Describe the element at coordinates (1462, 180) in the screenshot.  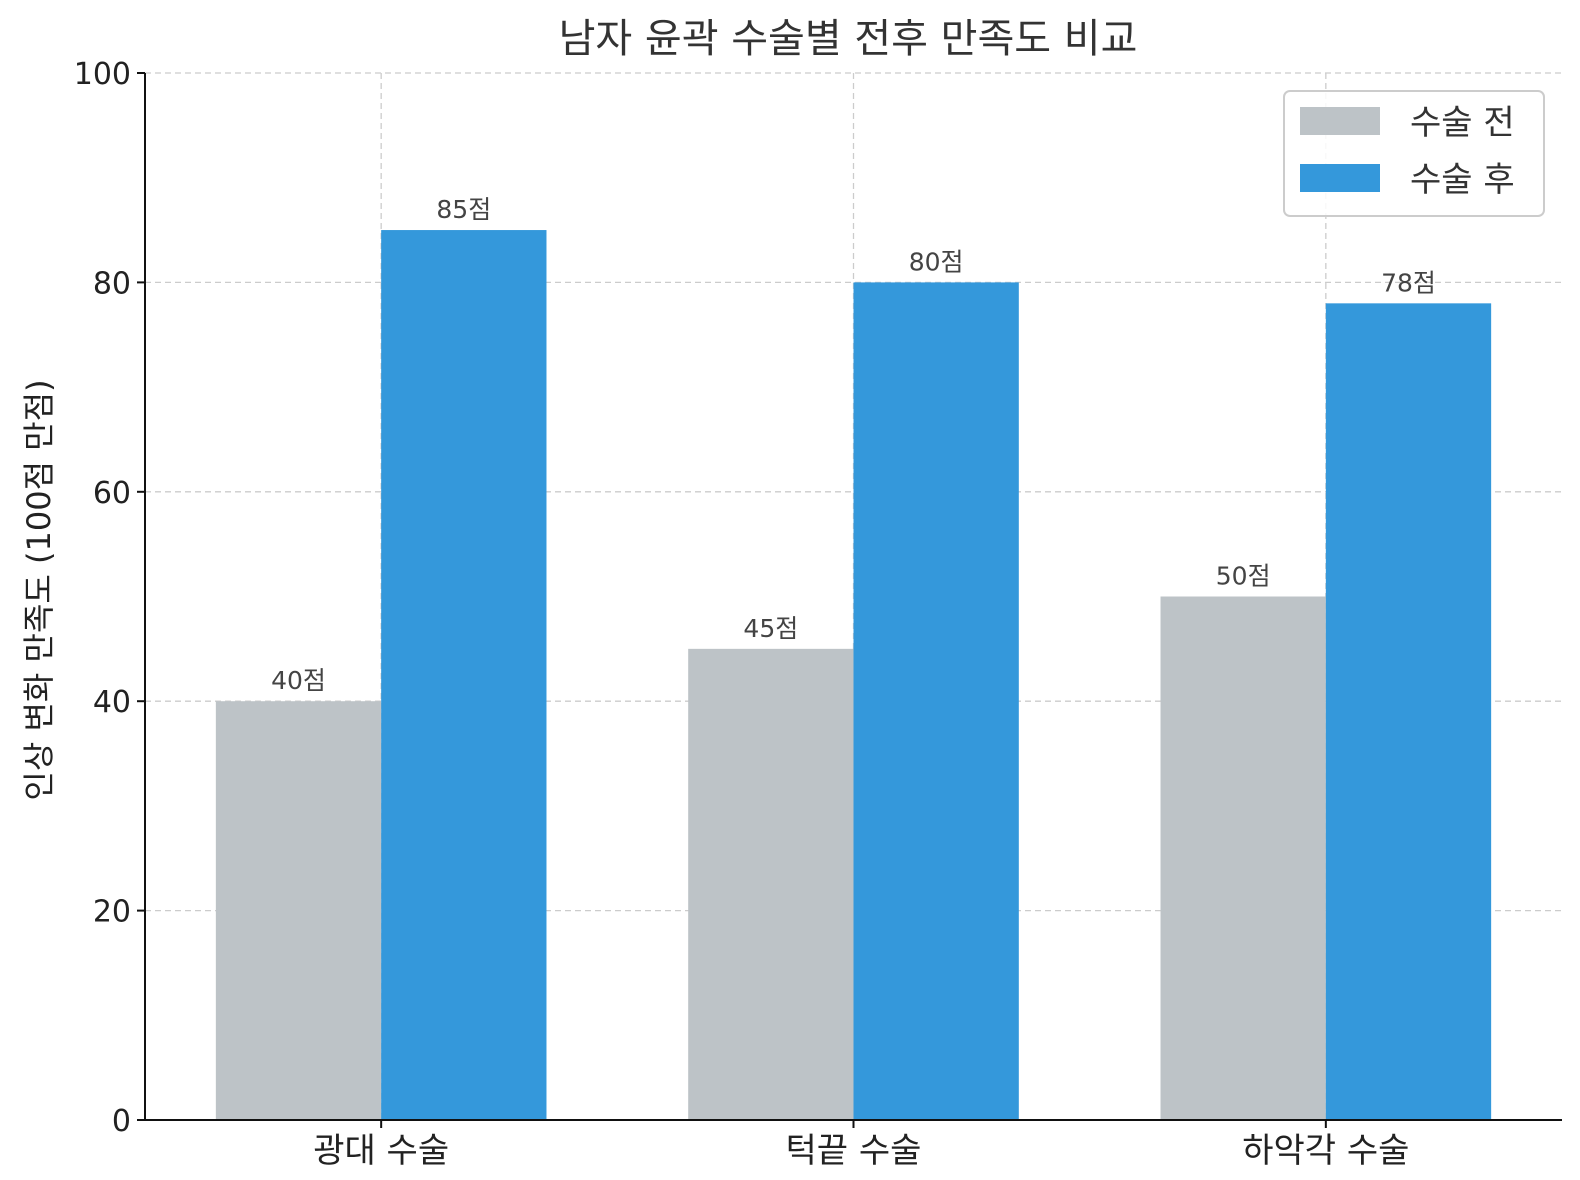
I see `legend-label-after: 수술 후` at that location.